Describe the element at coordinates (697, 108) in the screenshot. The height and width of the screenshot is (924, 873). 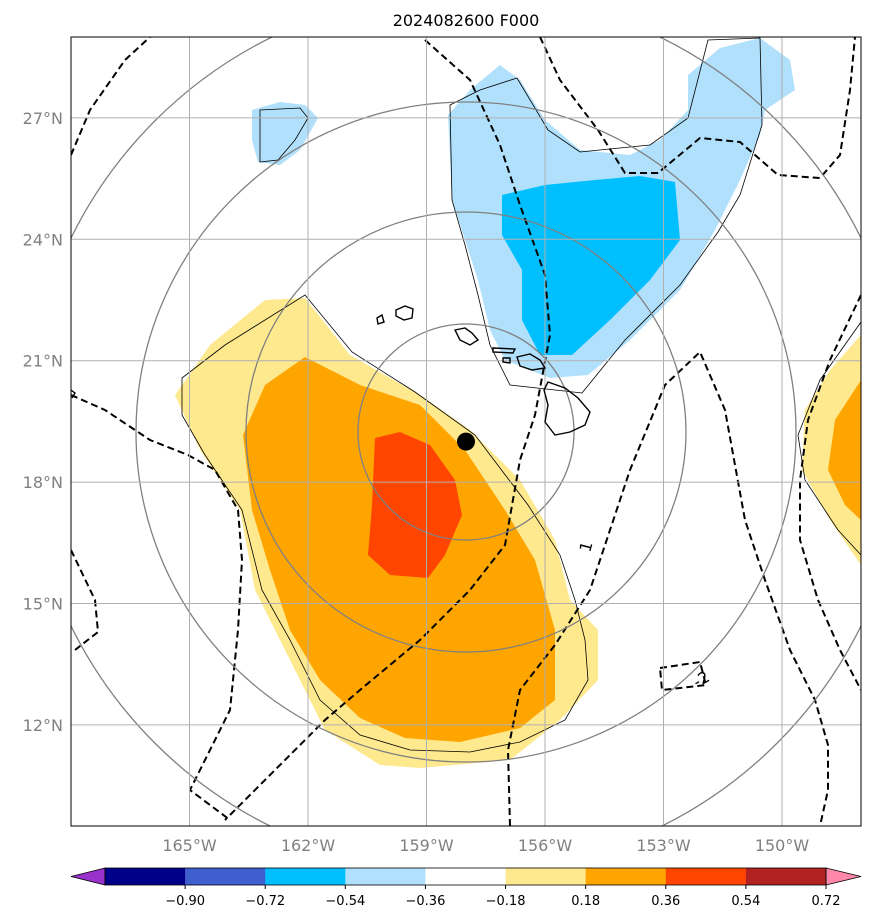
I see `dashed-contour-upper-right` at that location.